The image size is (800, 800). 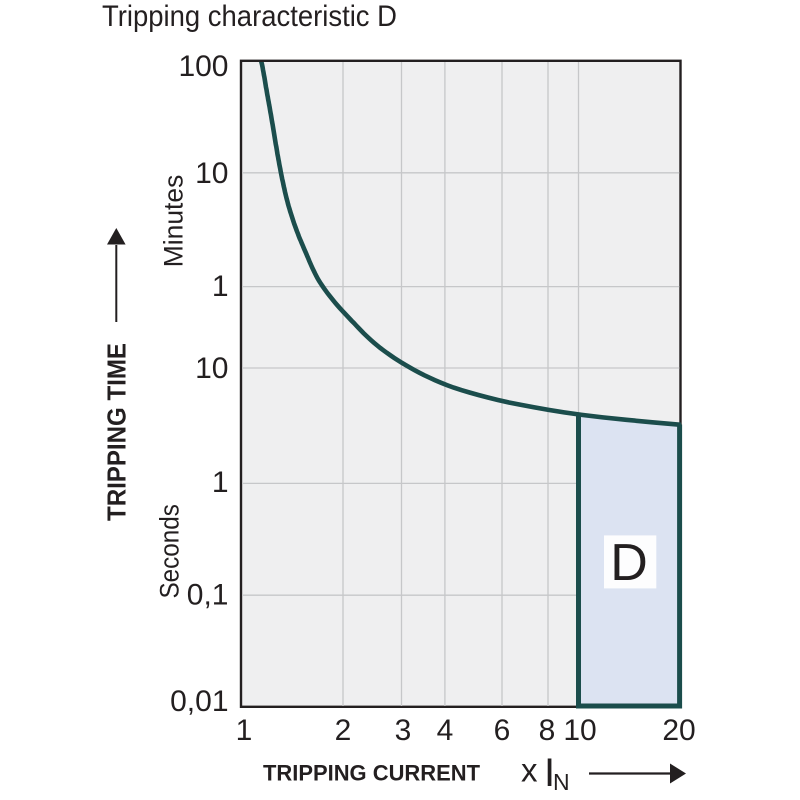 What do you see at coordinates (199, 701) in the screenshot?
I see `svg-text: 0,01` at bounding box center [199, 701].